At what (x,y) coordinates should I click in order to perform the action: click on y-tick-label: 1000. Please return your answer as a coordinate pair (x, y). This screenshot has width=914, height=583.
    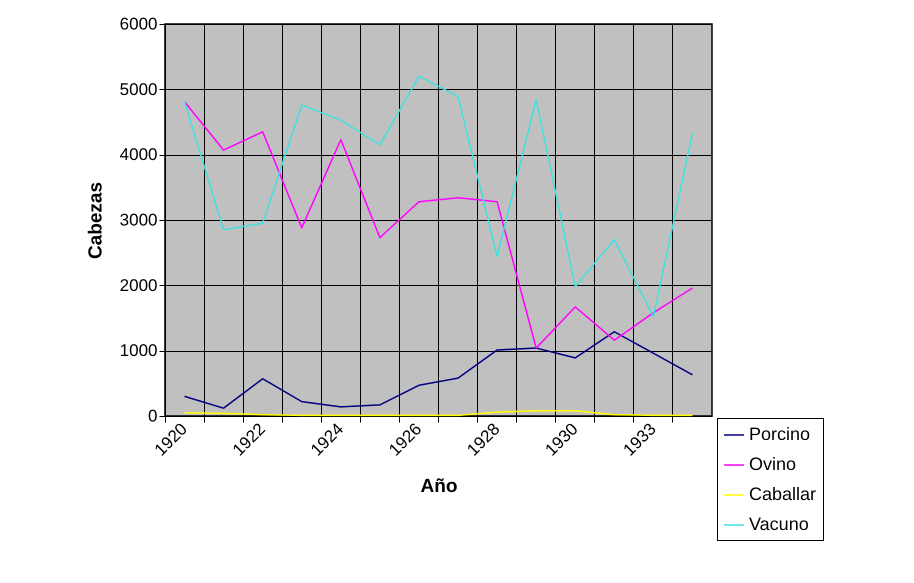
    Looking at the image, I should click on (139, 350).